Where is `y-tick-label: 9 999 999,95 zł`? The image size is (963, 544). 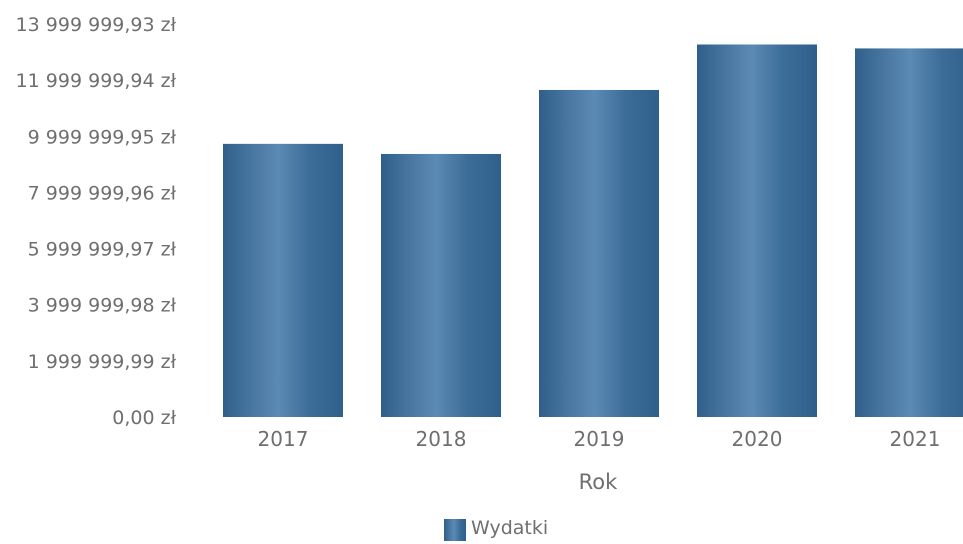 y-tick-label: 9 999 999,95 zł is located at coordinates (102, 137).